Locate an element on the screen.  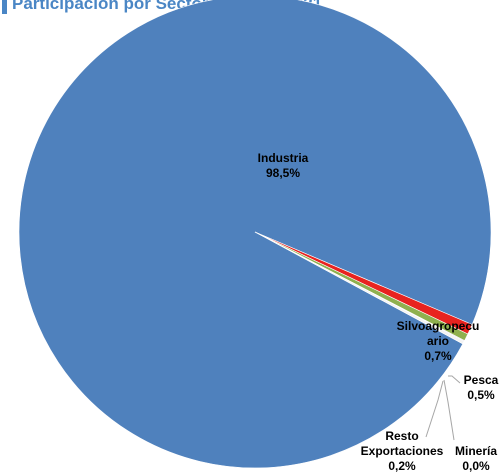
mineria-leader-line is located at coordinates (449, 410).